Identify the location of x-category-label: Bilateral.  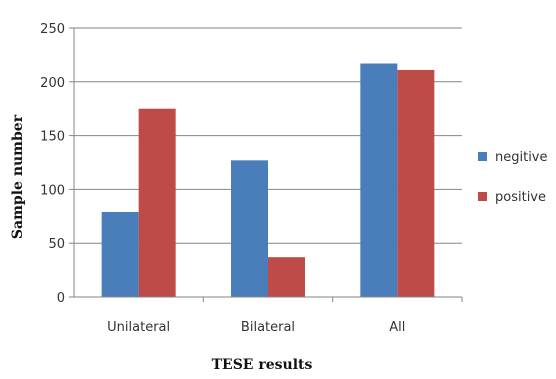
(268, 327).